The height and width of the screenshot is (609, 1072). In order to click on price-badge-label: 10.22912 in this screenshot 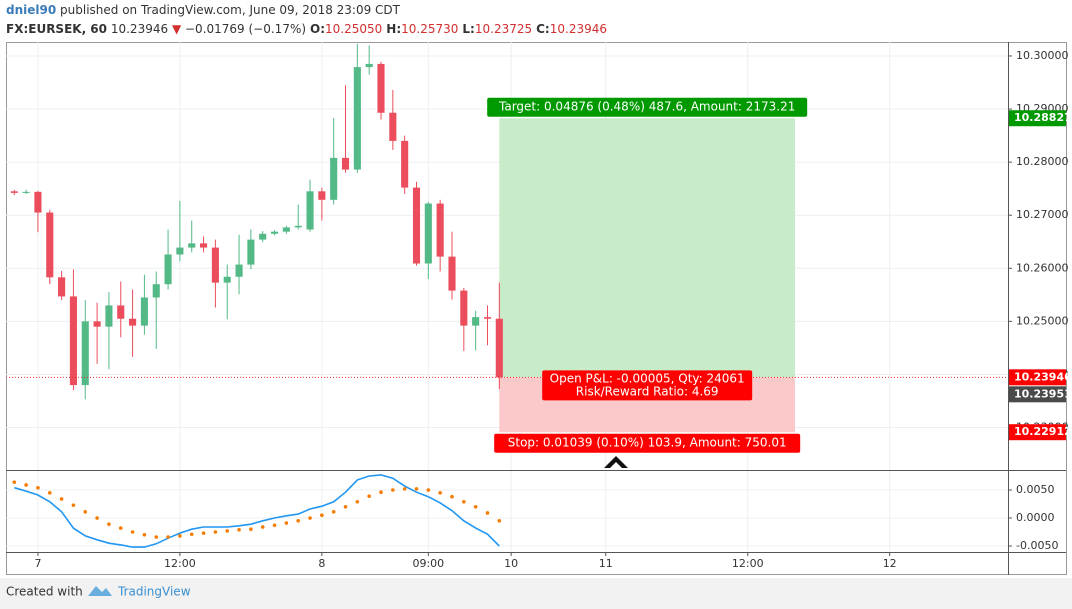, I will do `click(1043, 431)`.